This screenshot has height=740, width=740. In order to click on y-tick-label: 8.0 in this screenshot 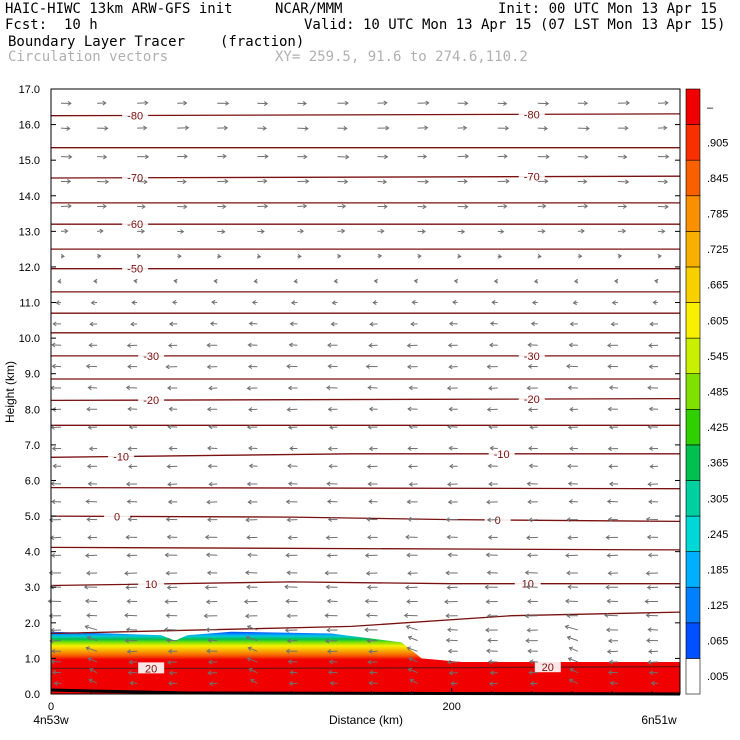, I will do `click(32, 410)`.